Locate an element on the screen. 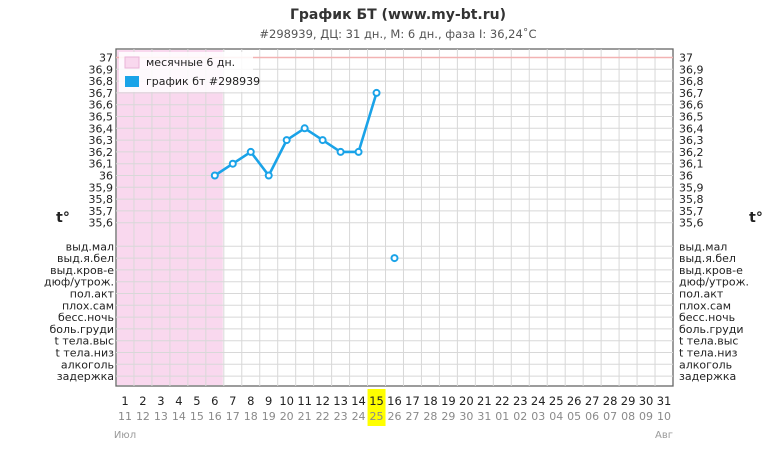 Image resolution: width=770 pixels, height=451 pixels. date-label: 12 is located at coordinates (143, 416).